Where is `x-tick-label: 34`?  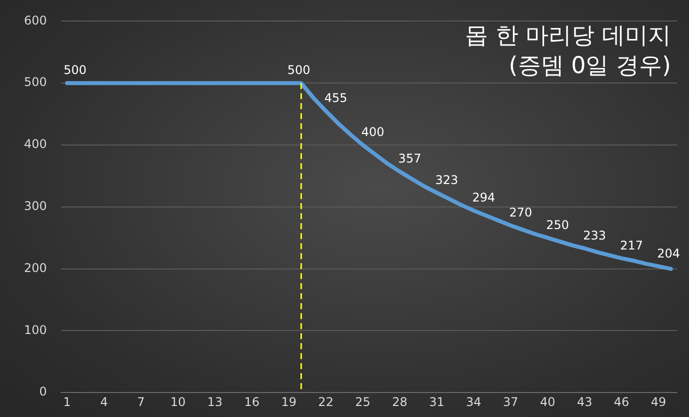
x-tick-label: 34 is located at coordinates (474, 401).